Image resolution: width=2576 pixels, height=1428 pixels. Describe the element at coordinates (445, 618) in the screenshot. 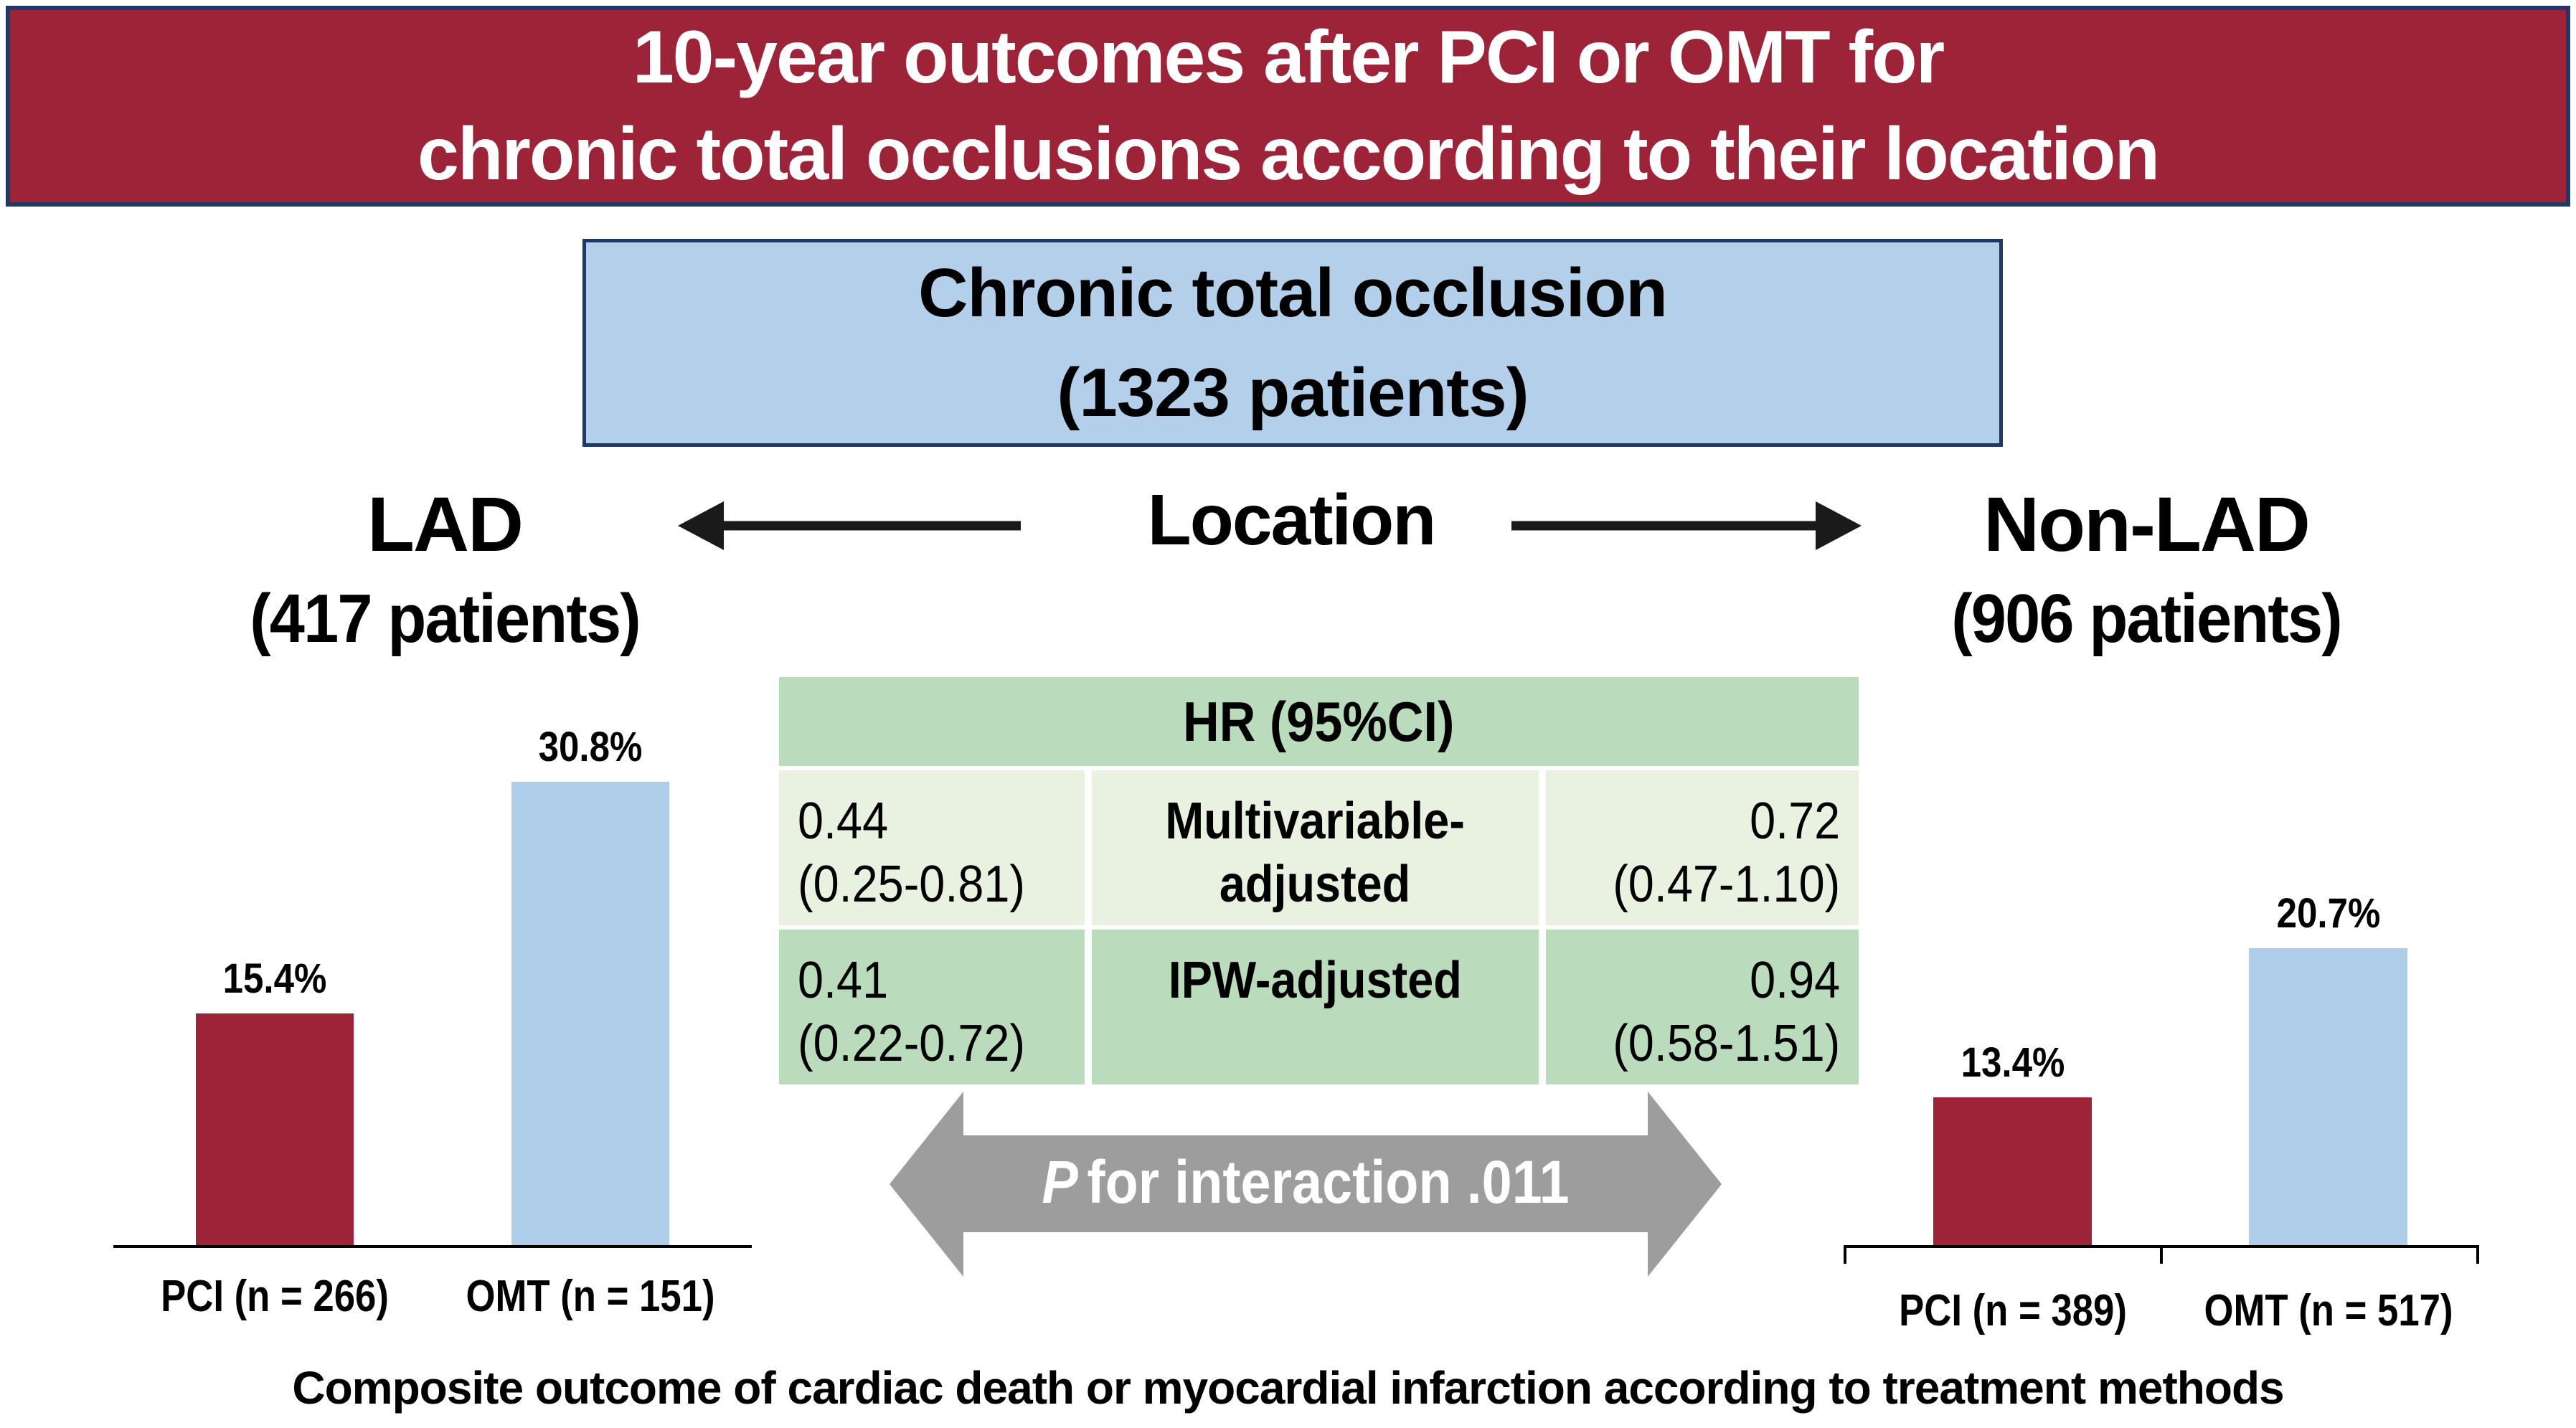

I see `lad-group-patients: (417 patients)` at that location.